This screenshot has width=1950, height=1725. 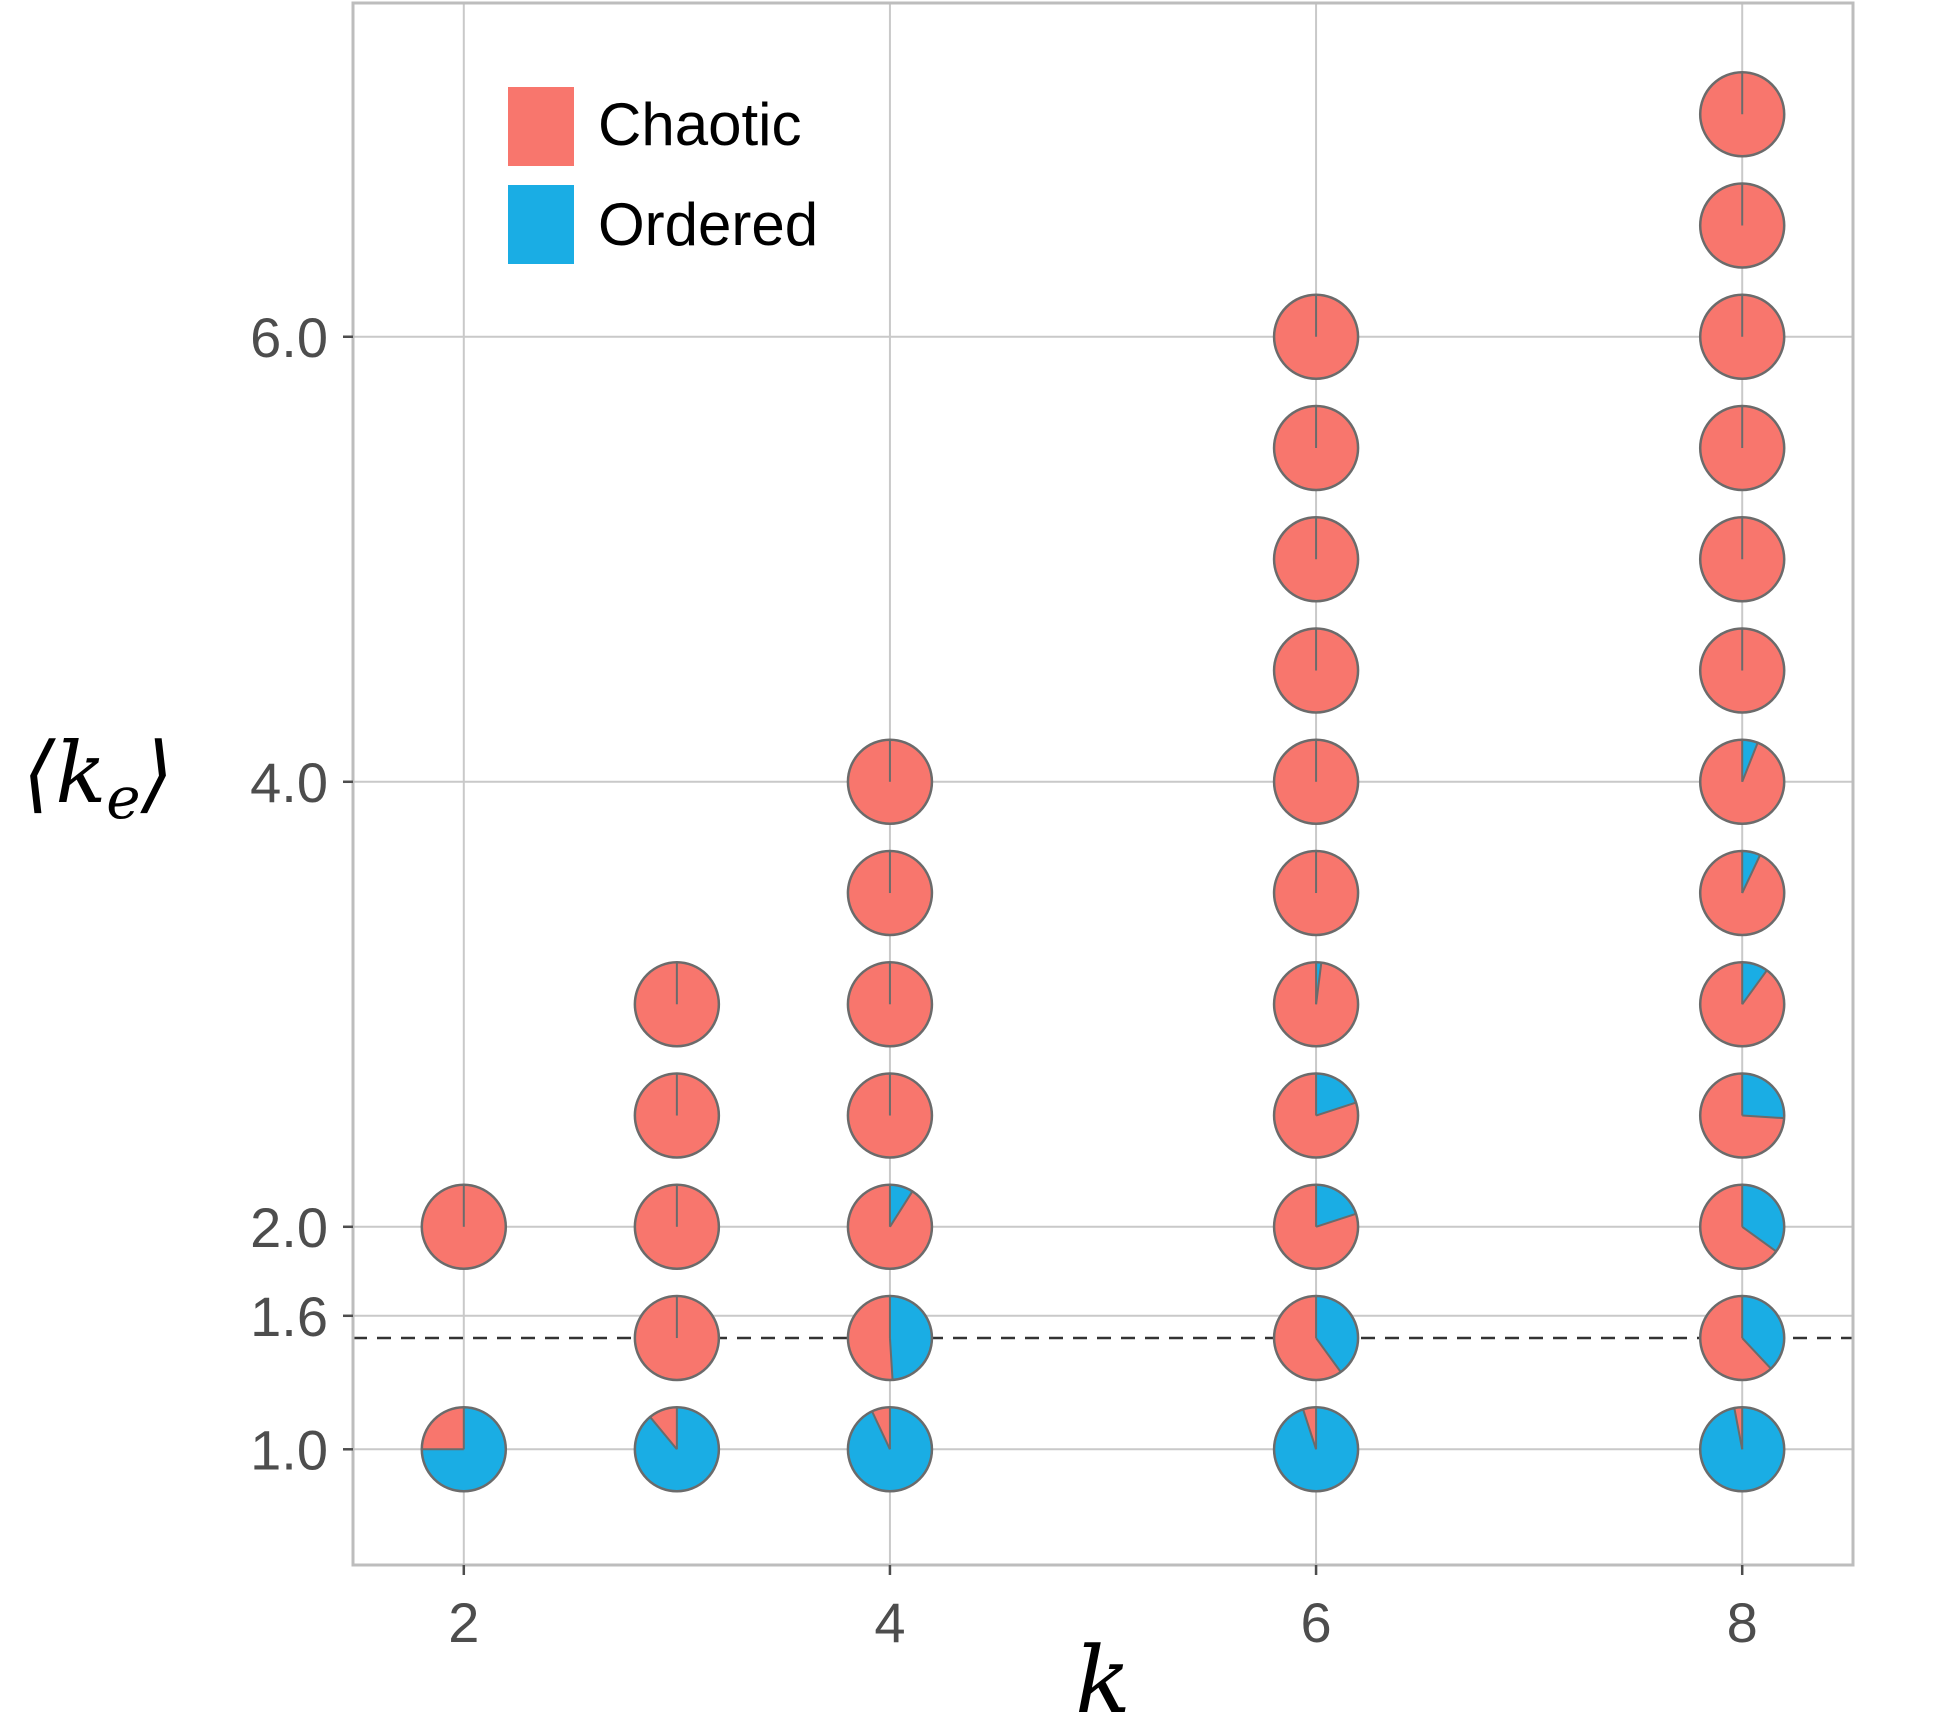 What do you see at coordinates (541, 224) in the screenshot?
I see `legend-swatch-ordered` at bounding box center [541, 224].